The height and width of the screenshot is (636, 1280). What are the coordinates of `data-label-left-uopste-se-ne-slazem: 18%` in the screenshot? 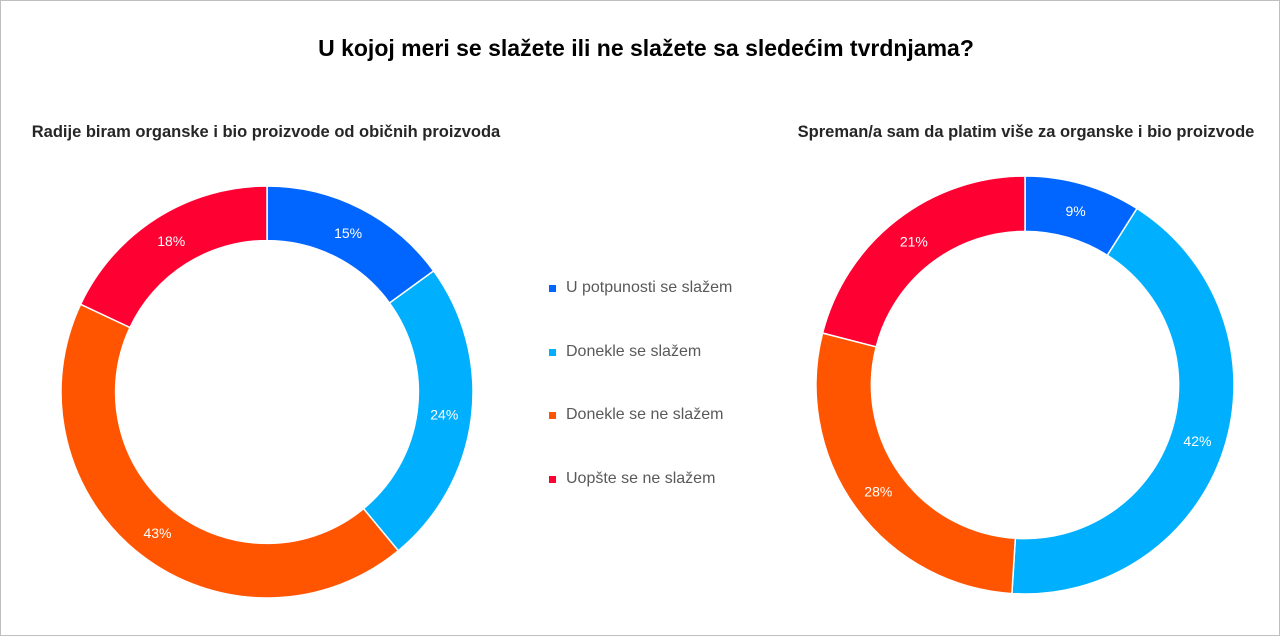 It's located at (171, 241).